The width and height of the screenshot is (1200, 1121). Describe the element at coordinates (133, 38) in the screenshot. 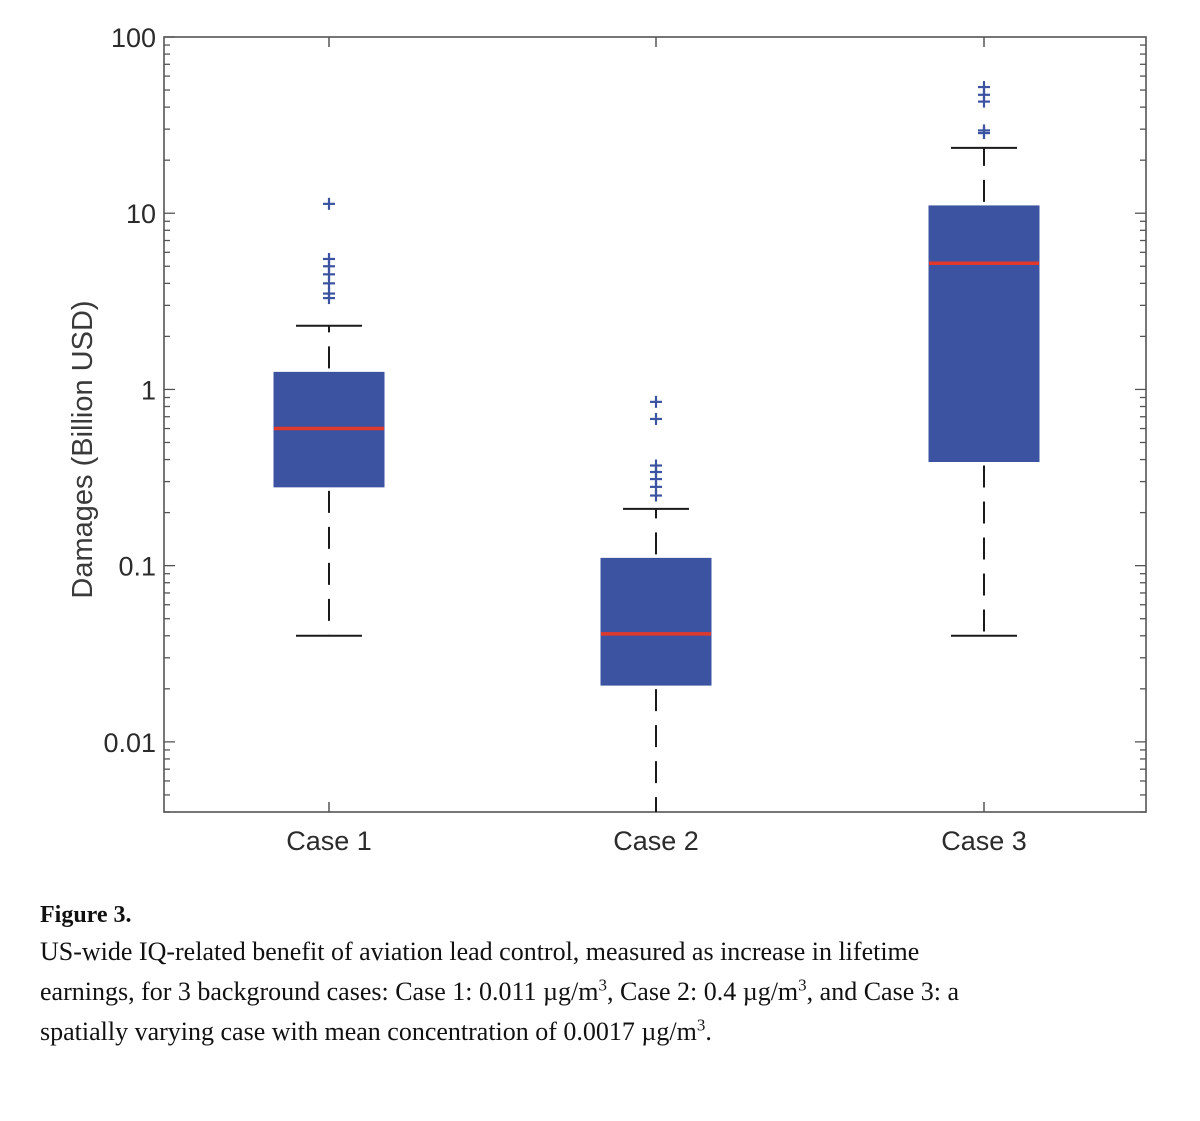

I see `y-tick-label: 100` at that location.